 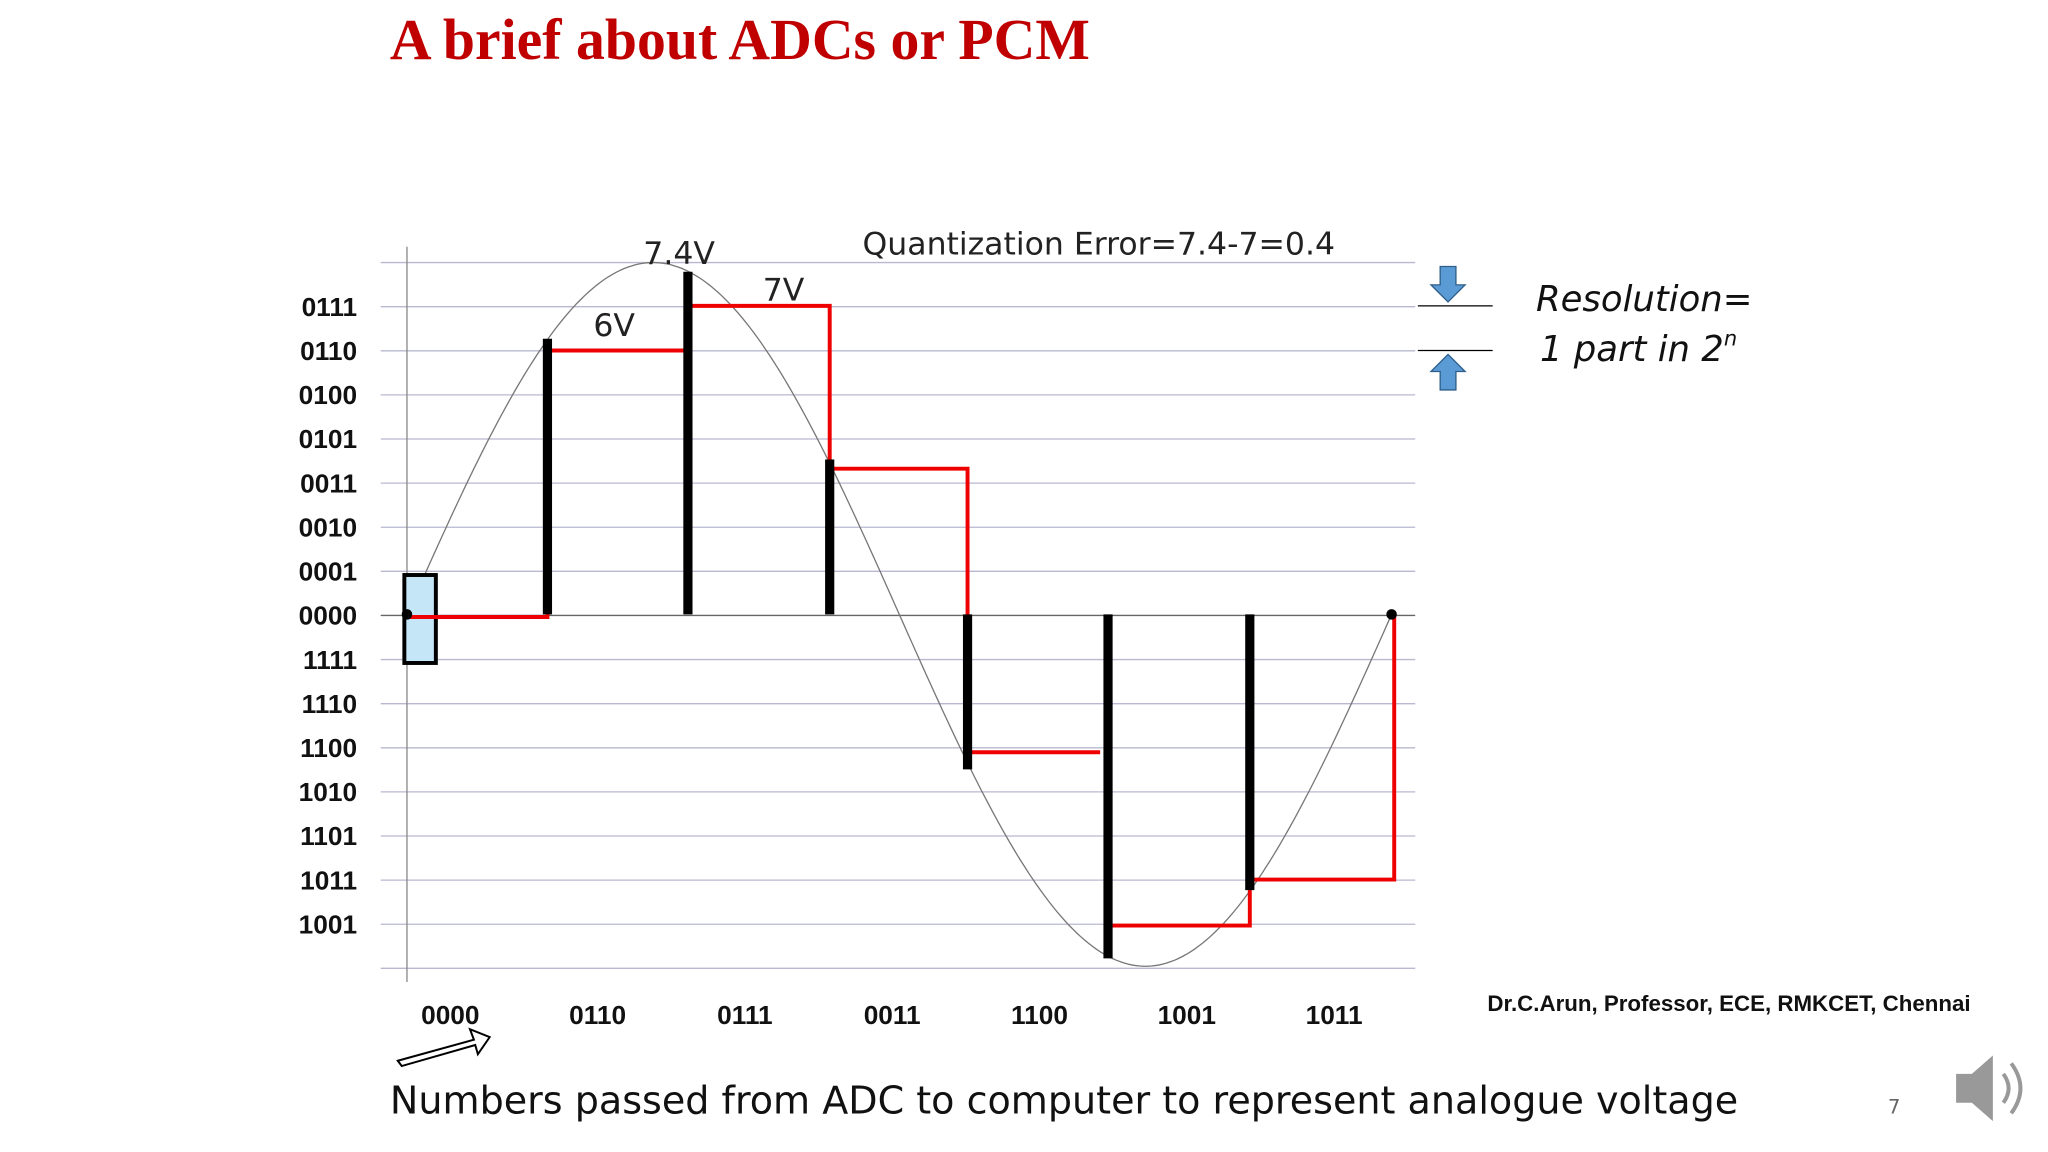 What do you see at coordinates (1730, 338) in the screenshot?
I see `exponent: n` at bounding box center [1730, 338].